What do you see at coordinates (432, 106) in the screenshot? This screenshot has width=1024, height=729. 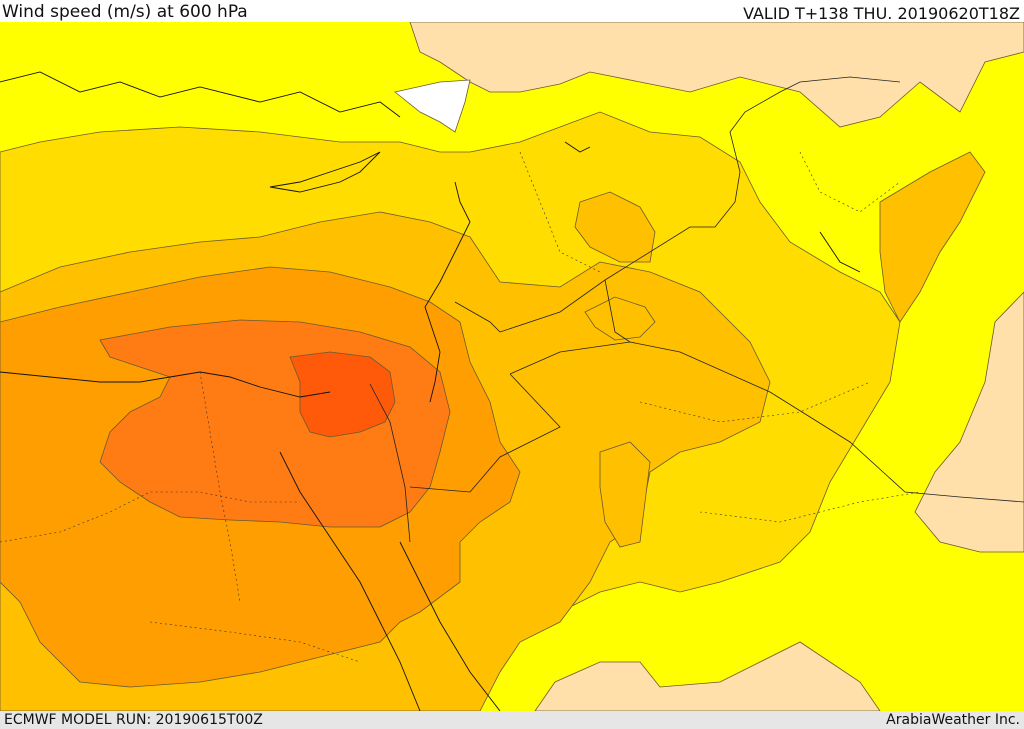 I see `calm-region-white` at bounding box center [432, 106].